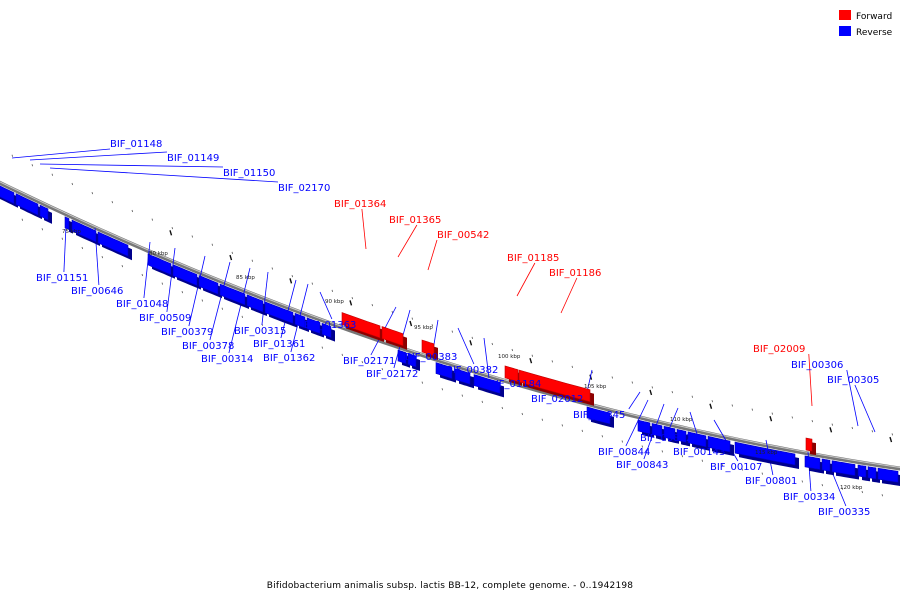  Describe the element at coordinates (260, 331) in the screenshot. I see `gene-label-bif-00315: BIF_00315` at that location.